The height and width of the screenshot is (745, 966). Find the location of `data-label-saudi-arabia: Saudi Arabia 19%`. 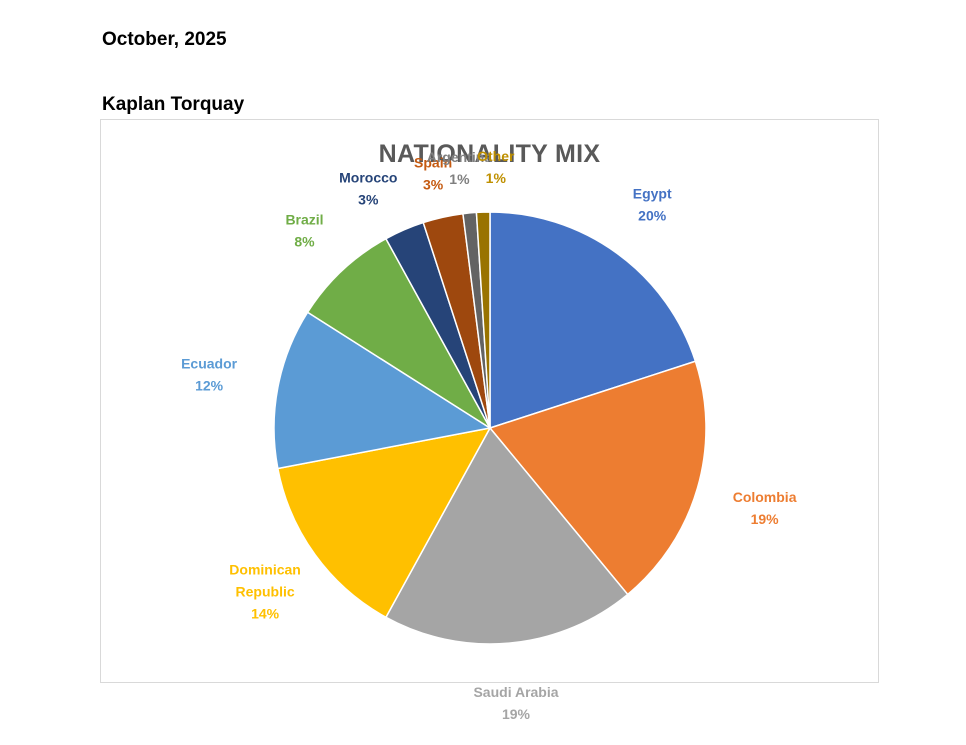

data-label-saudi-arabia: Saudi Arabia 19% is located at coordinates (515, 703).